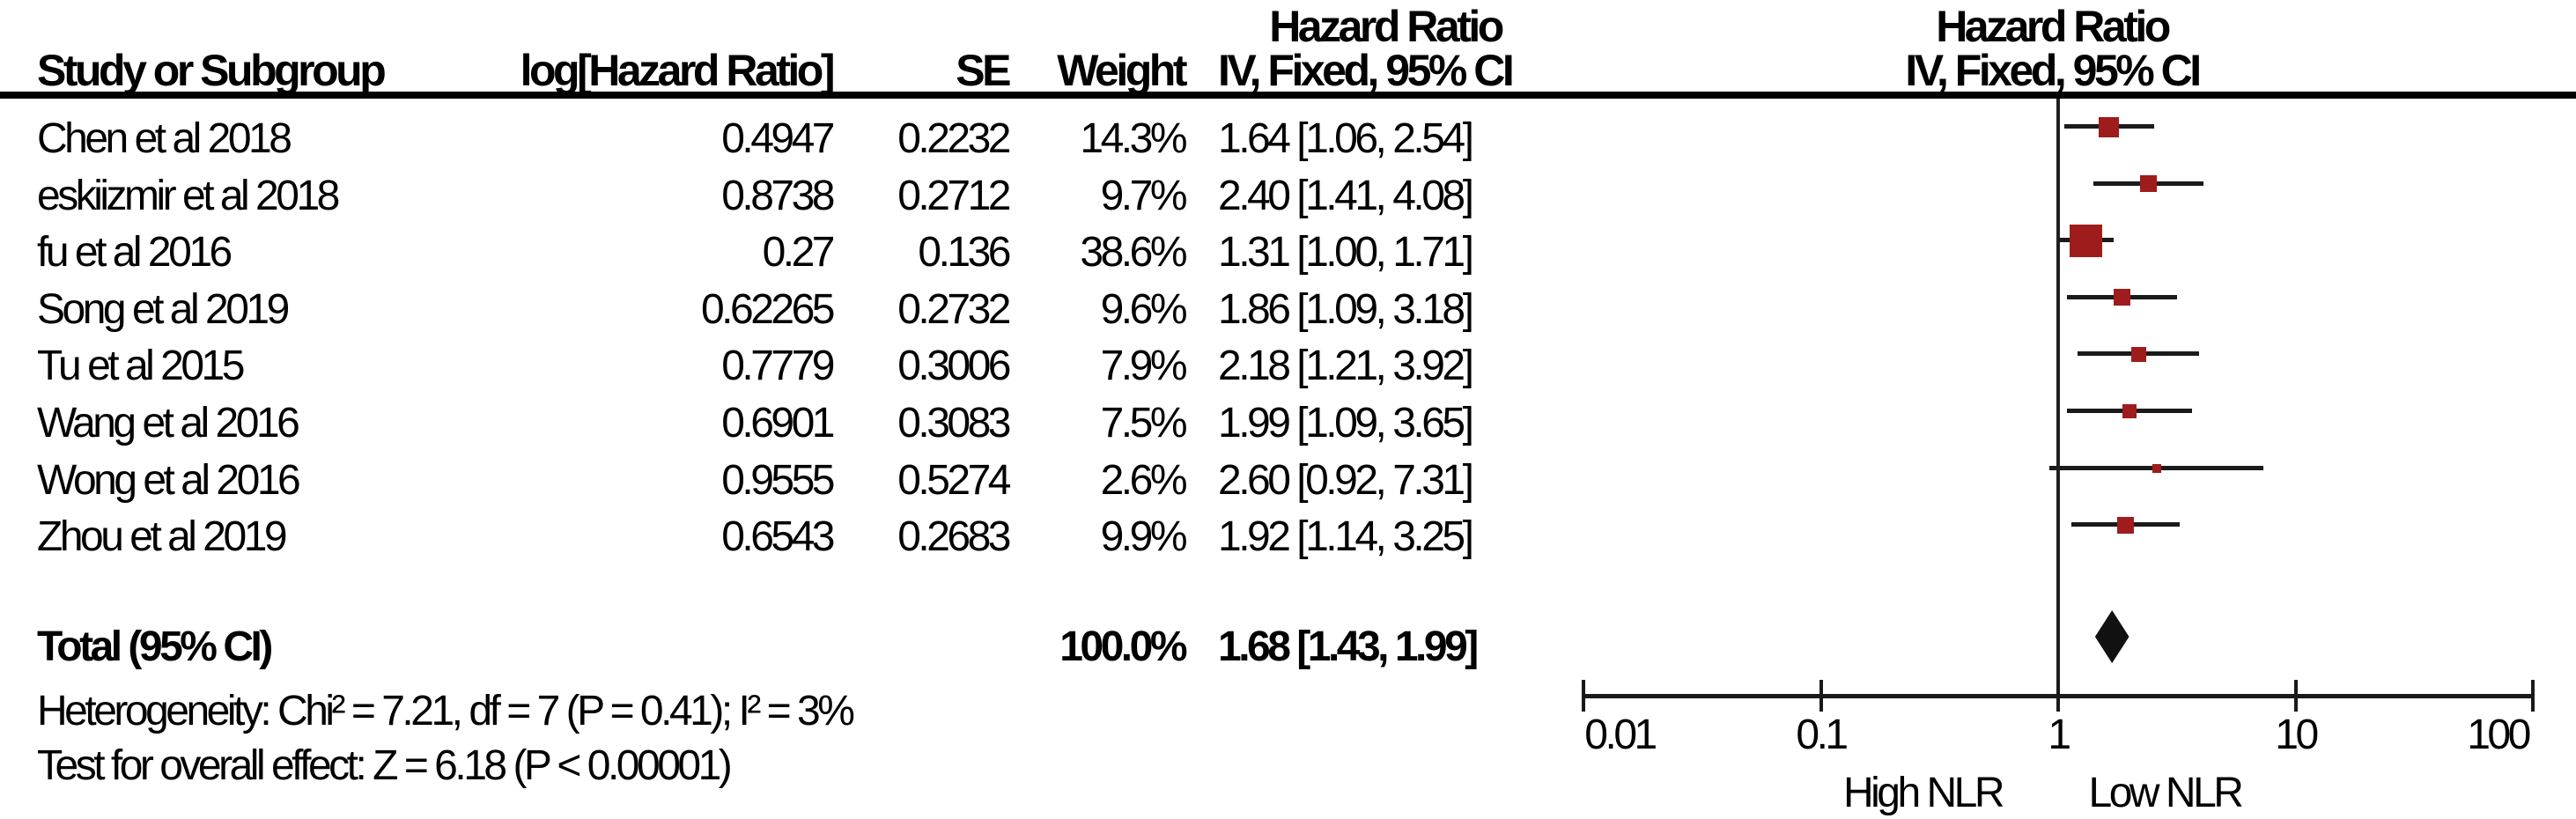  Describe the element at coordinates (1346, 423) in the screenshot. I see `hr-ci-text: 1.99 [1.09, 3.65]` at that location.